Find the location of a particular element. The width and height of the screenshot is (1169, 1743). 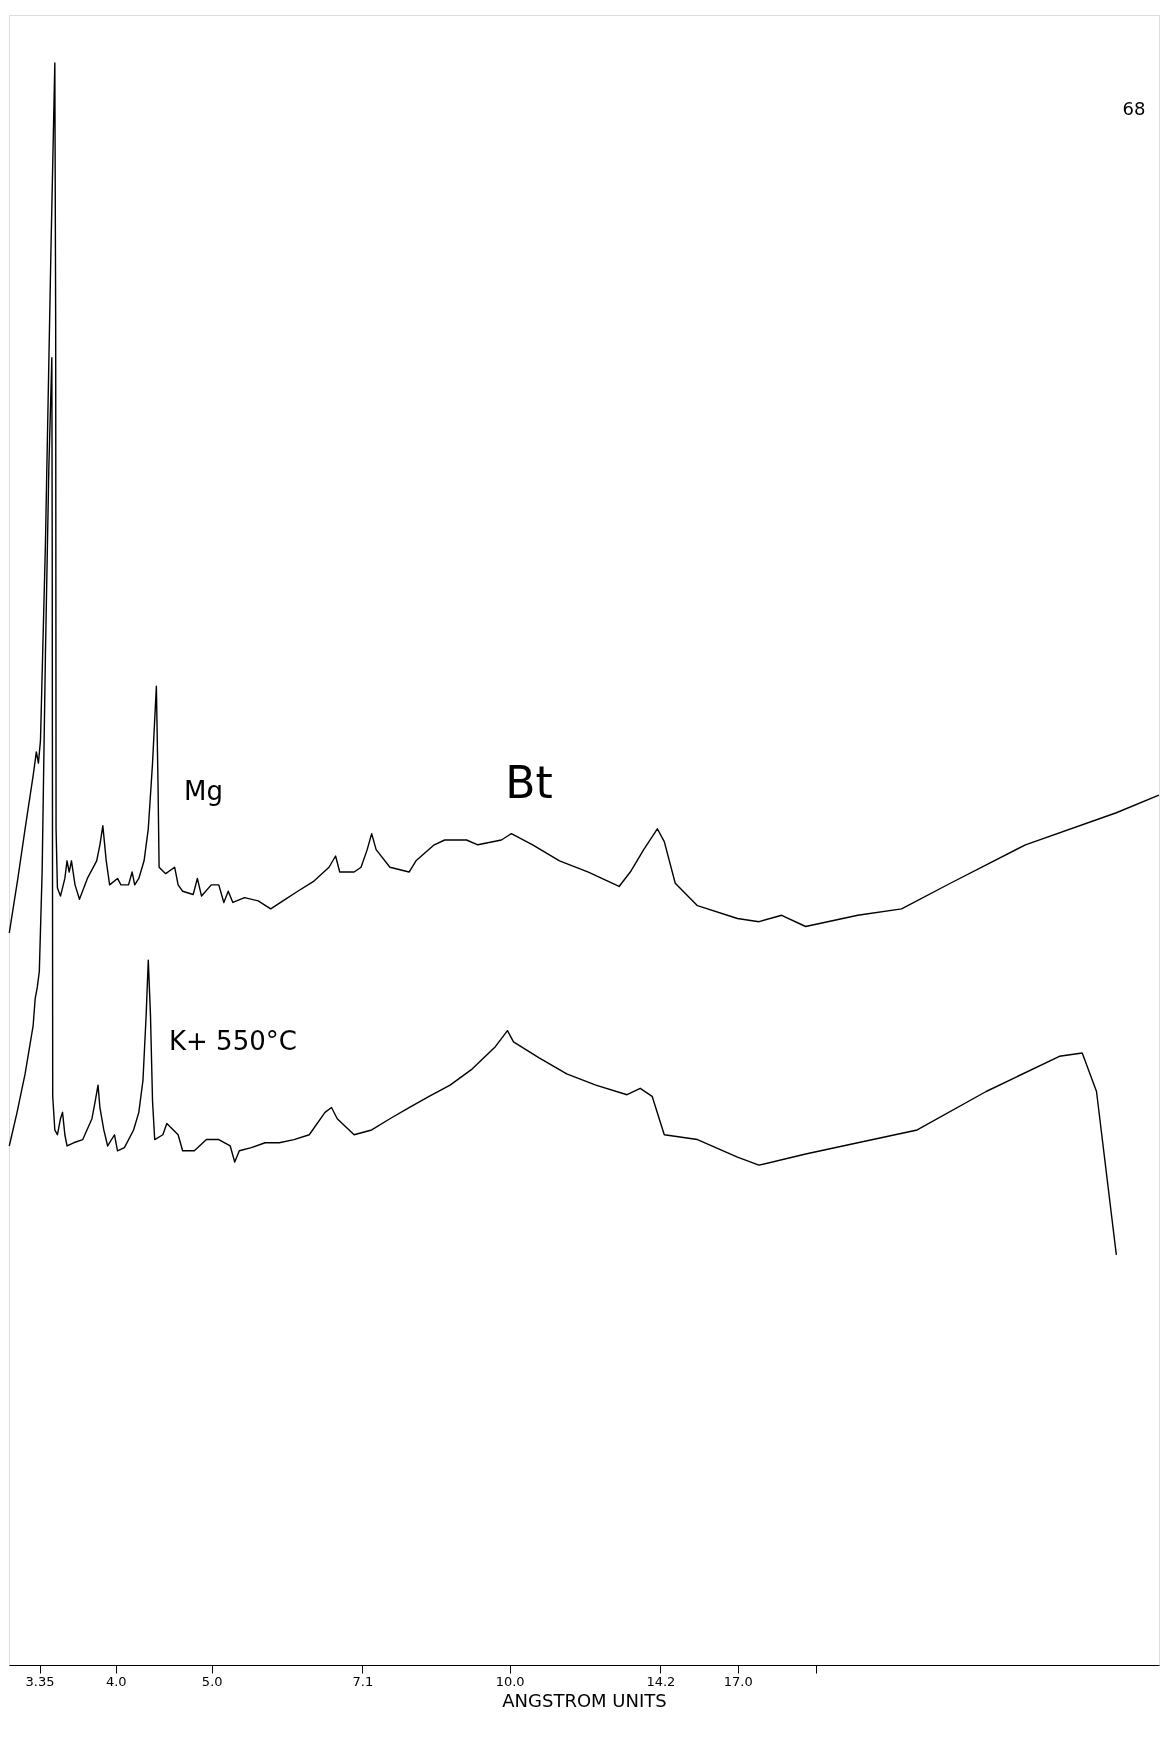

series-label: K+ 550°C is located at coordinates (233, 1041).